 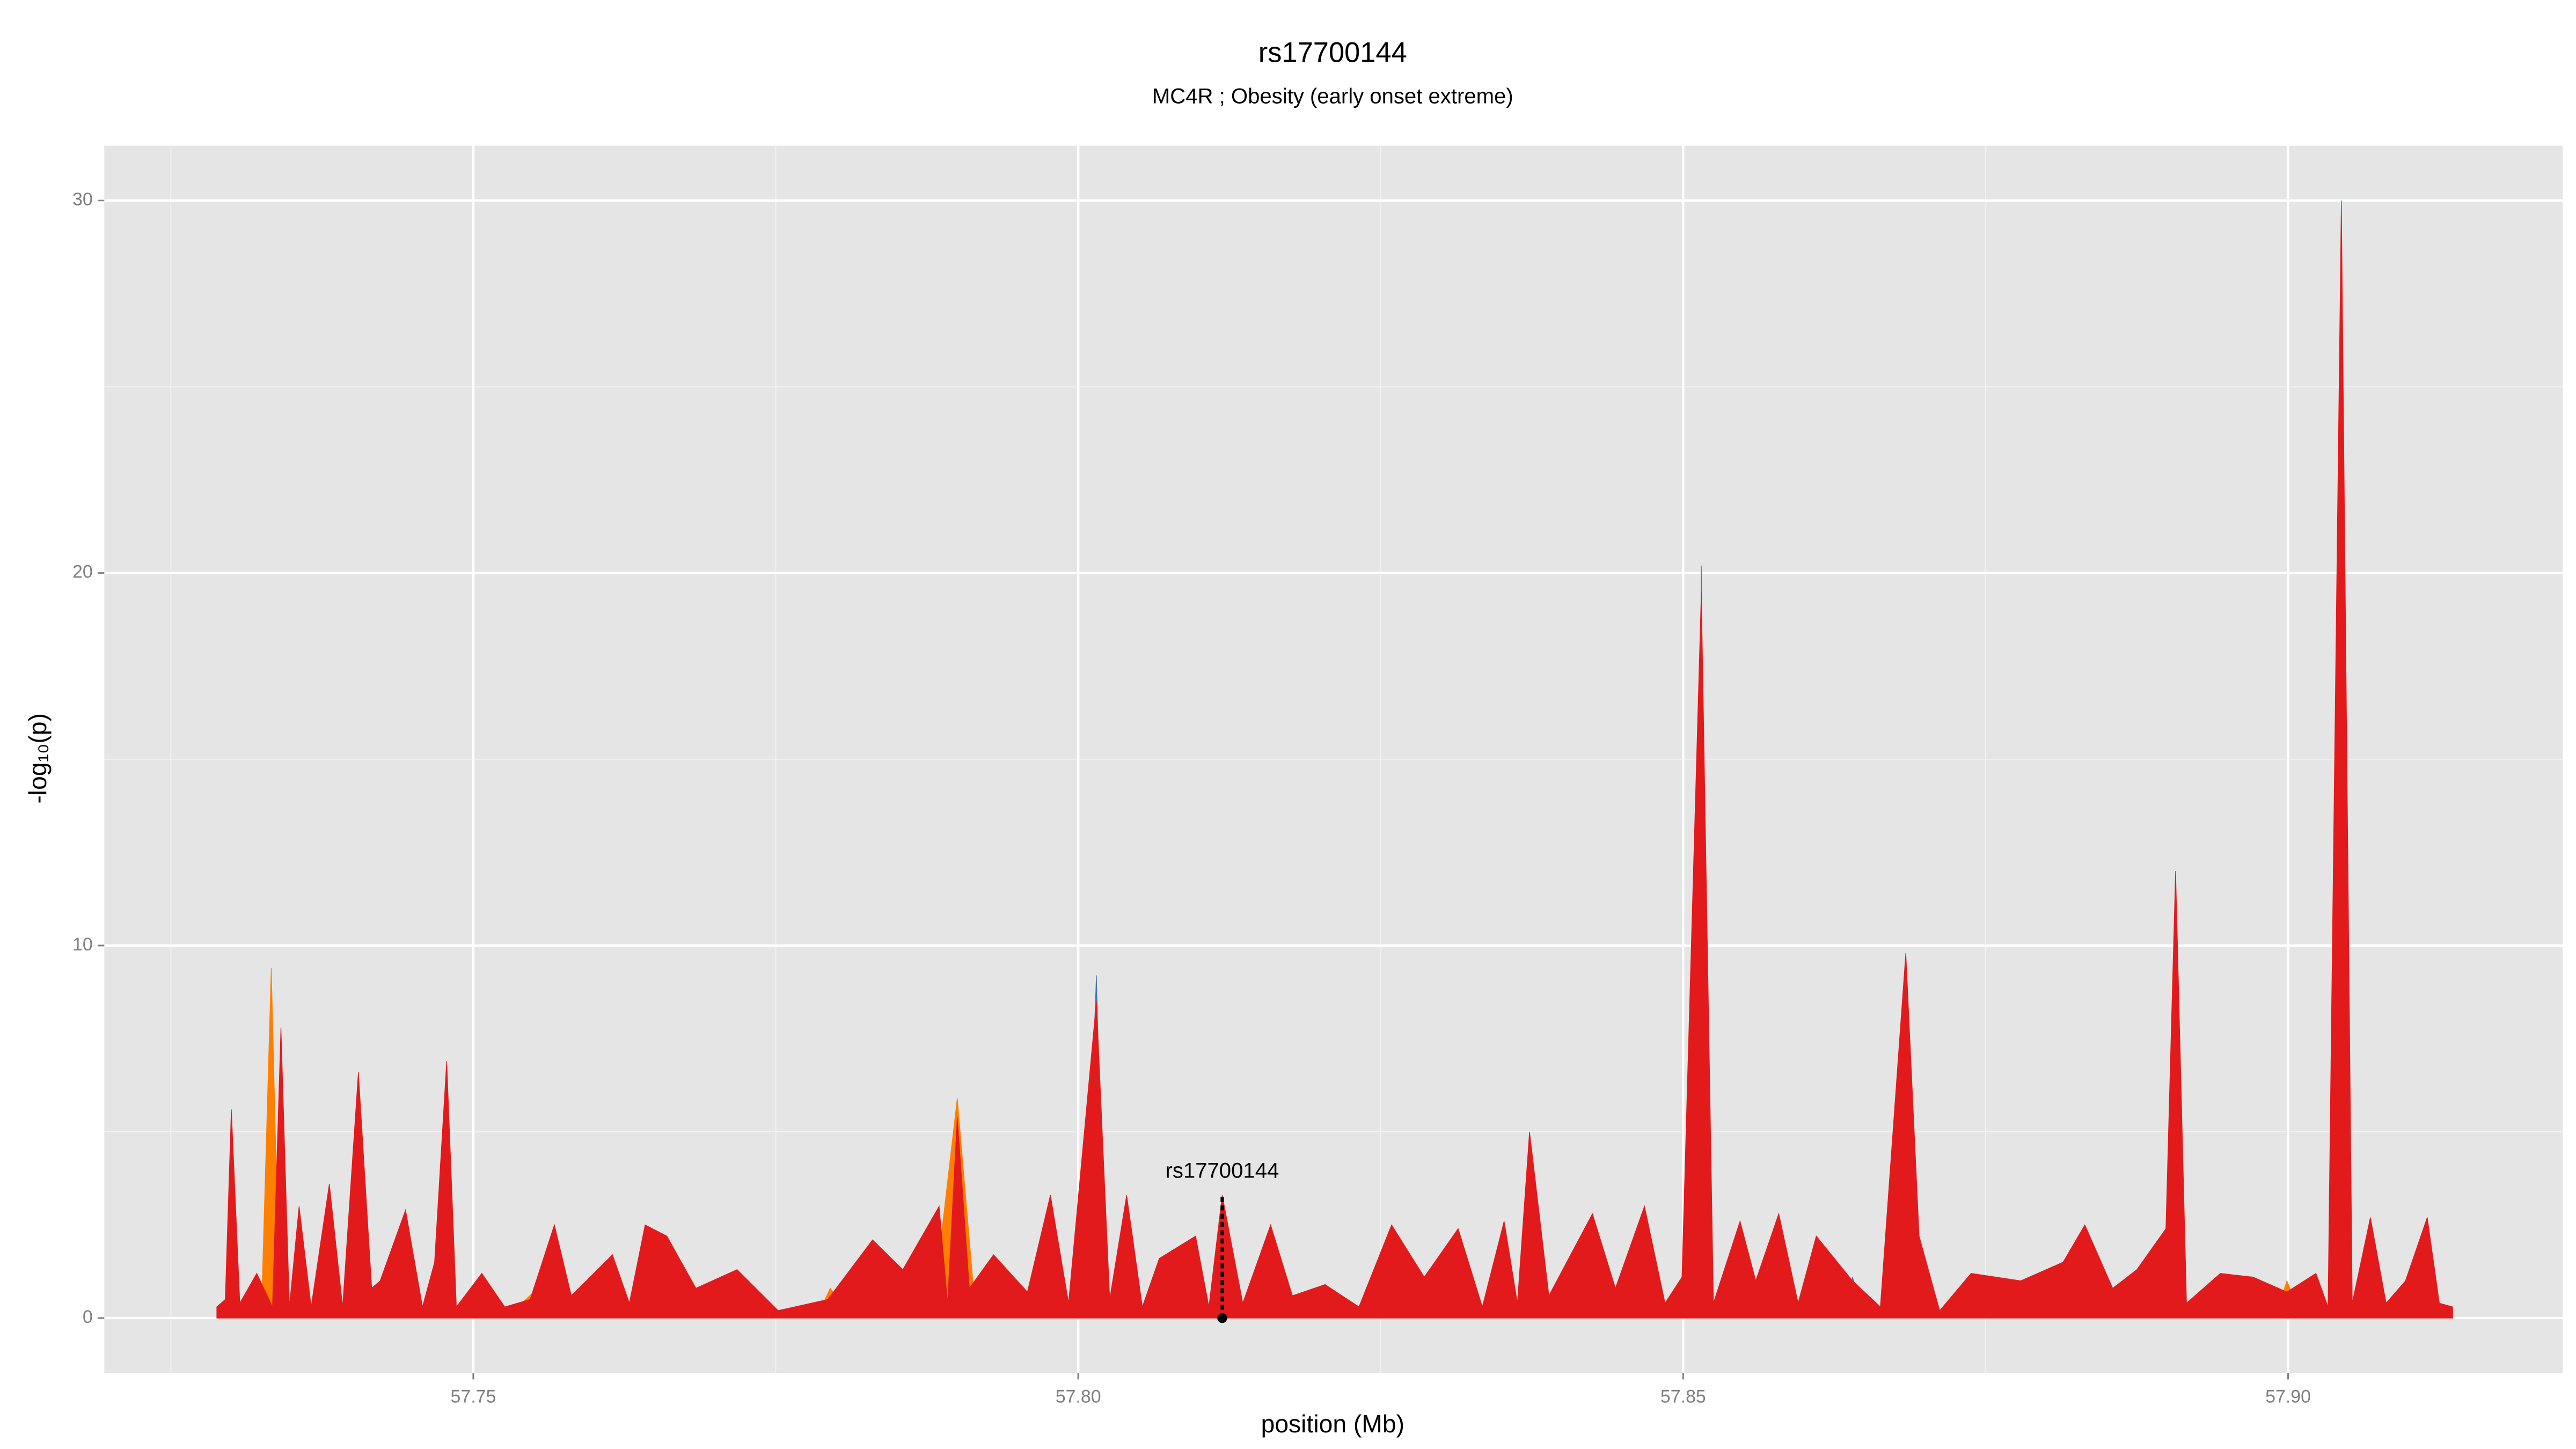 What do you see at coordinates (82, 944) in the screenshot?
I see `y-tick-label: 10` at bounding box center [82, 944].